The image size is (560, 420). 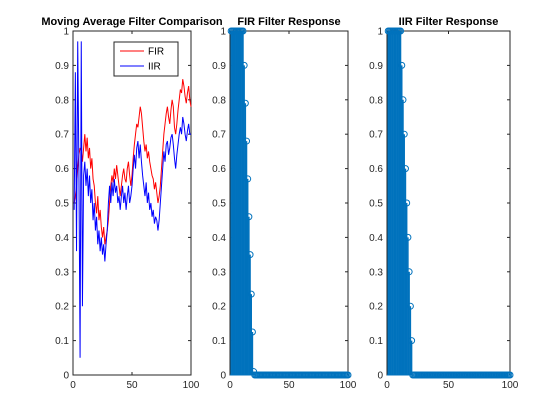 I want to click on legend-label-fir: FIR, so click(x=156, y=52).